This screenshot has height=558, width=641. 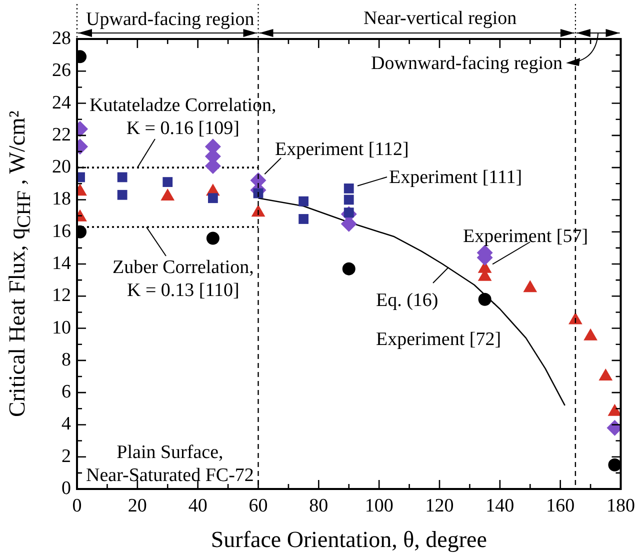 What do you see at coordinates (440, 18) in the screenshot?
I see `text: Near-vertical region` at bounding box center [440, 18].